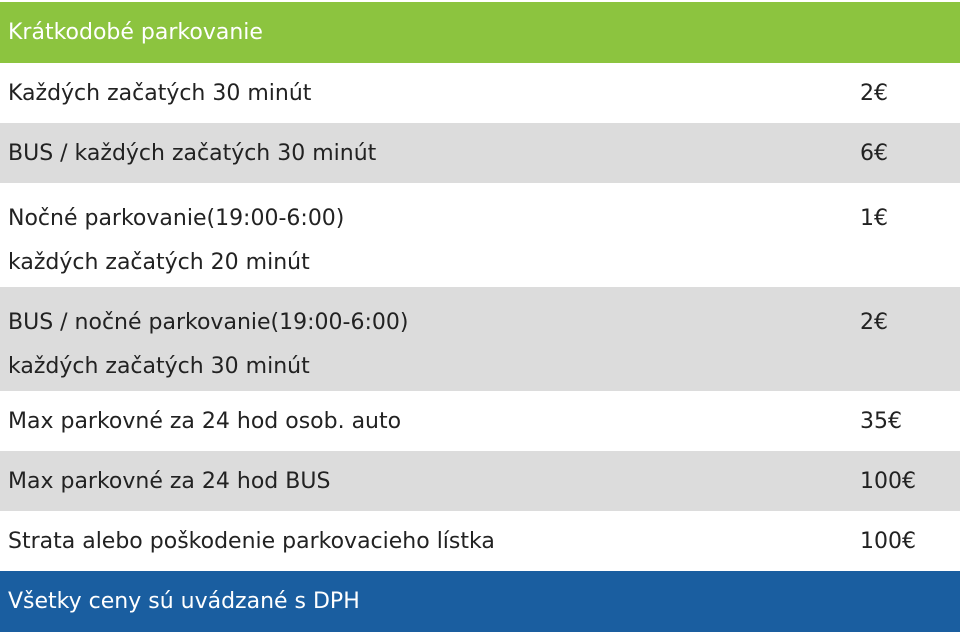 This screenshot has height=640, width=960. What do you see at coordinates (192, 153) in the screenshot?
I see `row-label: BUS / každých začatých 30 minút` at bounding box center [192, 153].